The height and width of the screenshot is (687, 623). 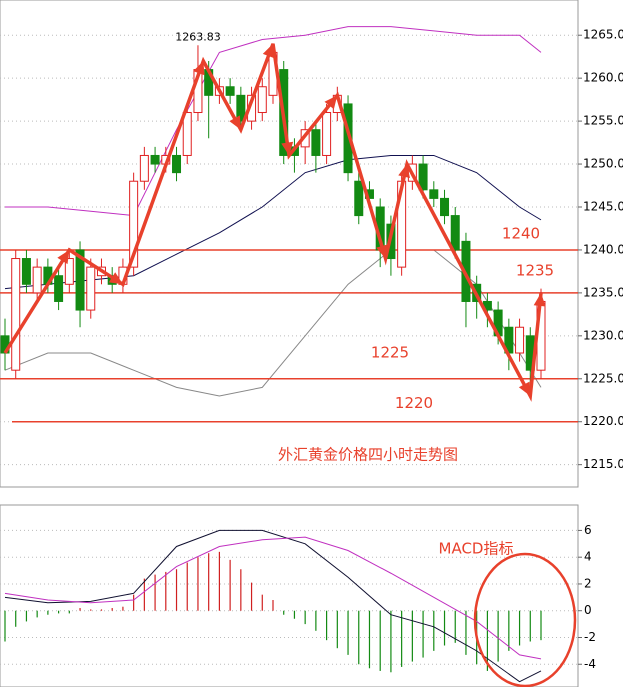 What do you see at coordinates (588, 557) in the screenshot?
I see `y-tick-label: 4` at bounding box center [588, 557].